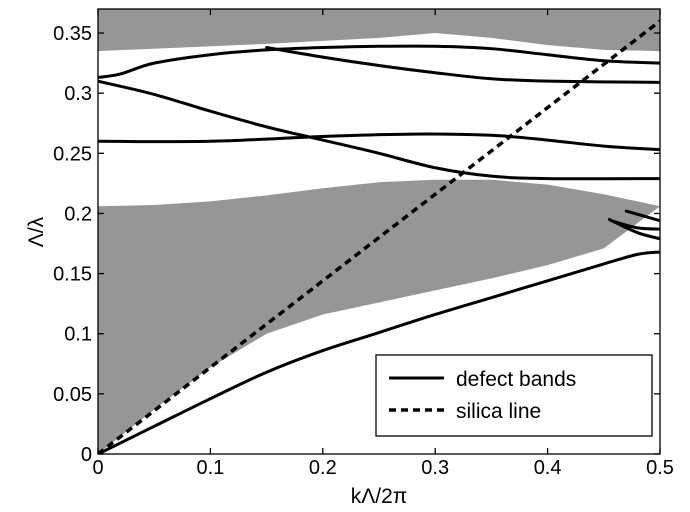 This screenshot has width=690, height=512. I want to click on y-tick-label: 0.05, so click(72, 395).